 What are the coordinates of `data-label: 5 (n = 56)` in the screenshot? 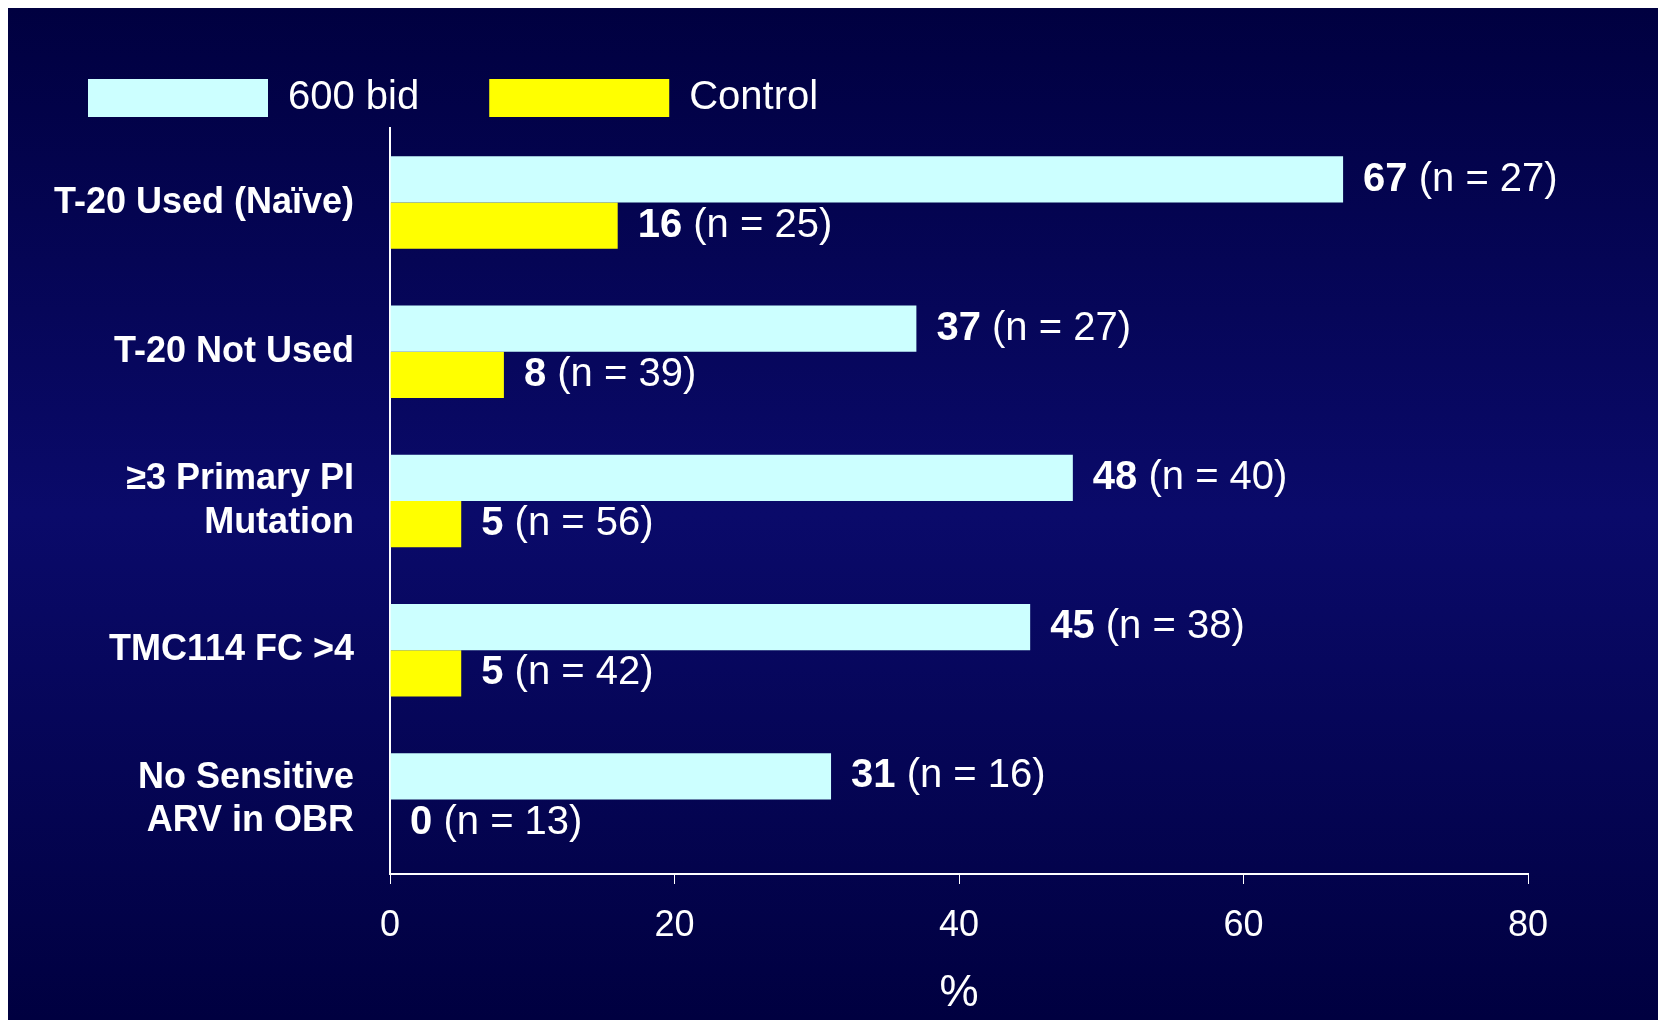 It's located at (567, 521).